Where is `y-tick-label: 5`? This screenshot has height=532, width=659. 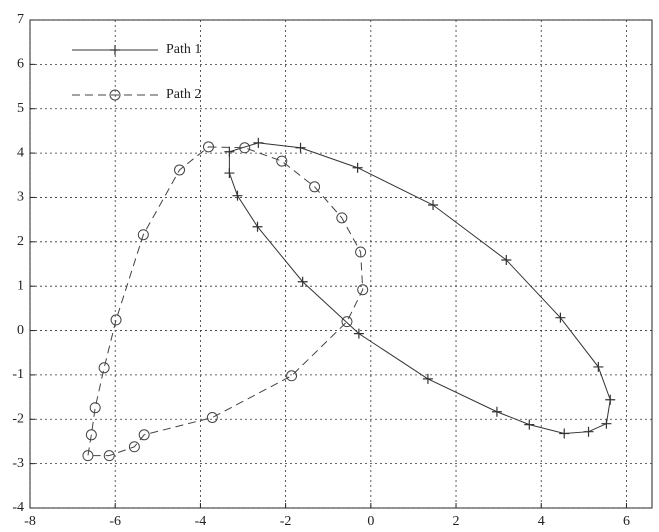
y-tick-label: 5 is located at coordinates (20, 108).